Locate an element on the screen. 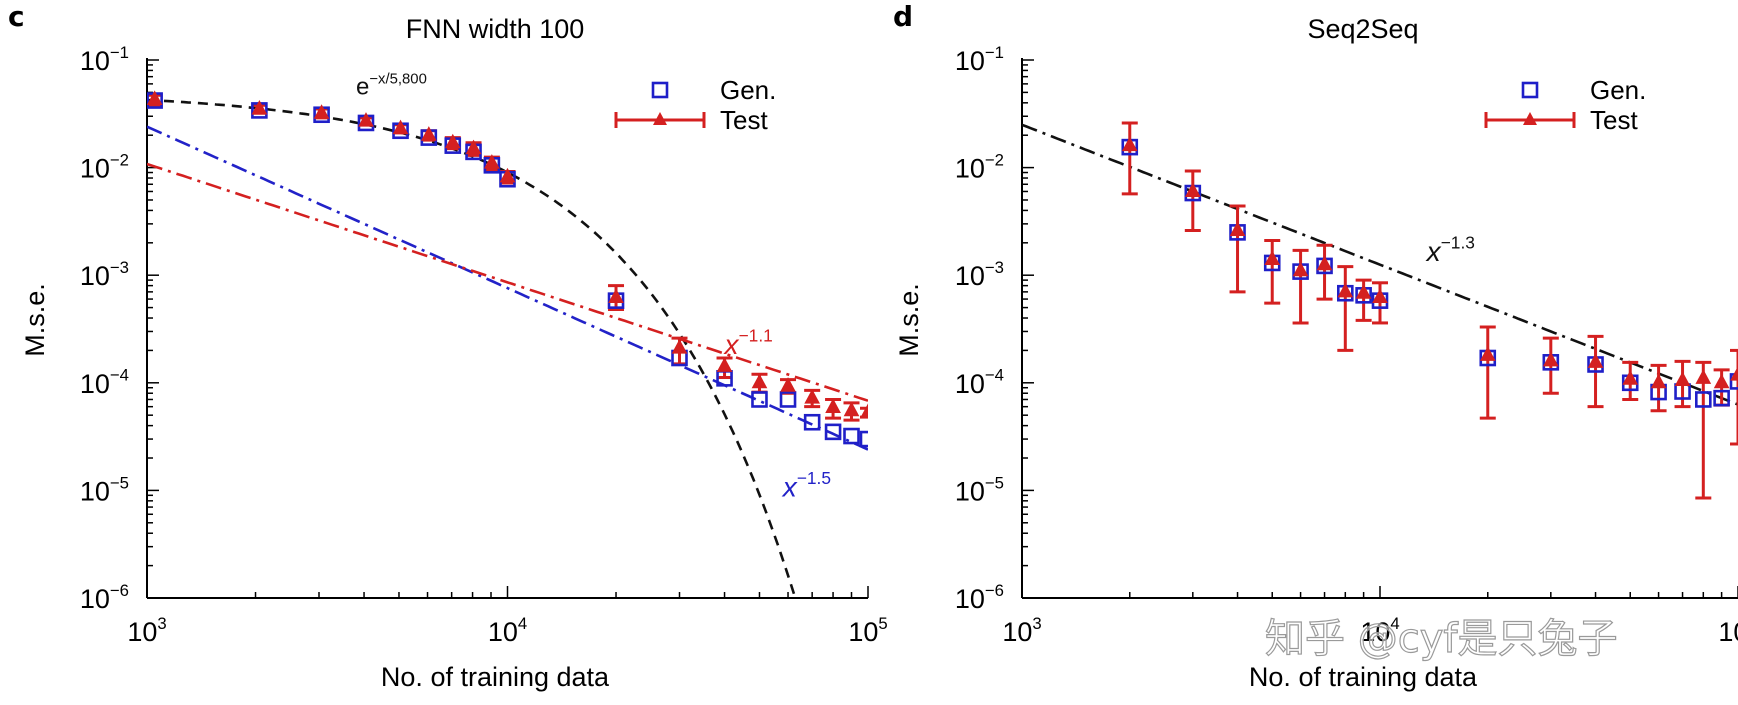 This screenshot has width=1738, height=705. panel-letter: c is located at coordinates (16, 16).